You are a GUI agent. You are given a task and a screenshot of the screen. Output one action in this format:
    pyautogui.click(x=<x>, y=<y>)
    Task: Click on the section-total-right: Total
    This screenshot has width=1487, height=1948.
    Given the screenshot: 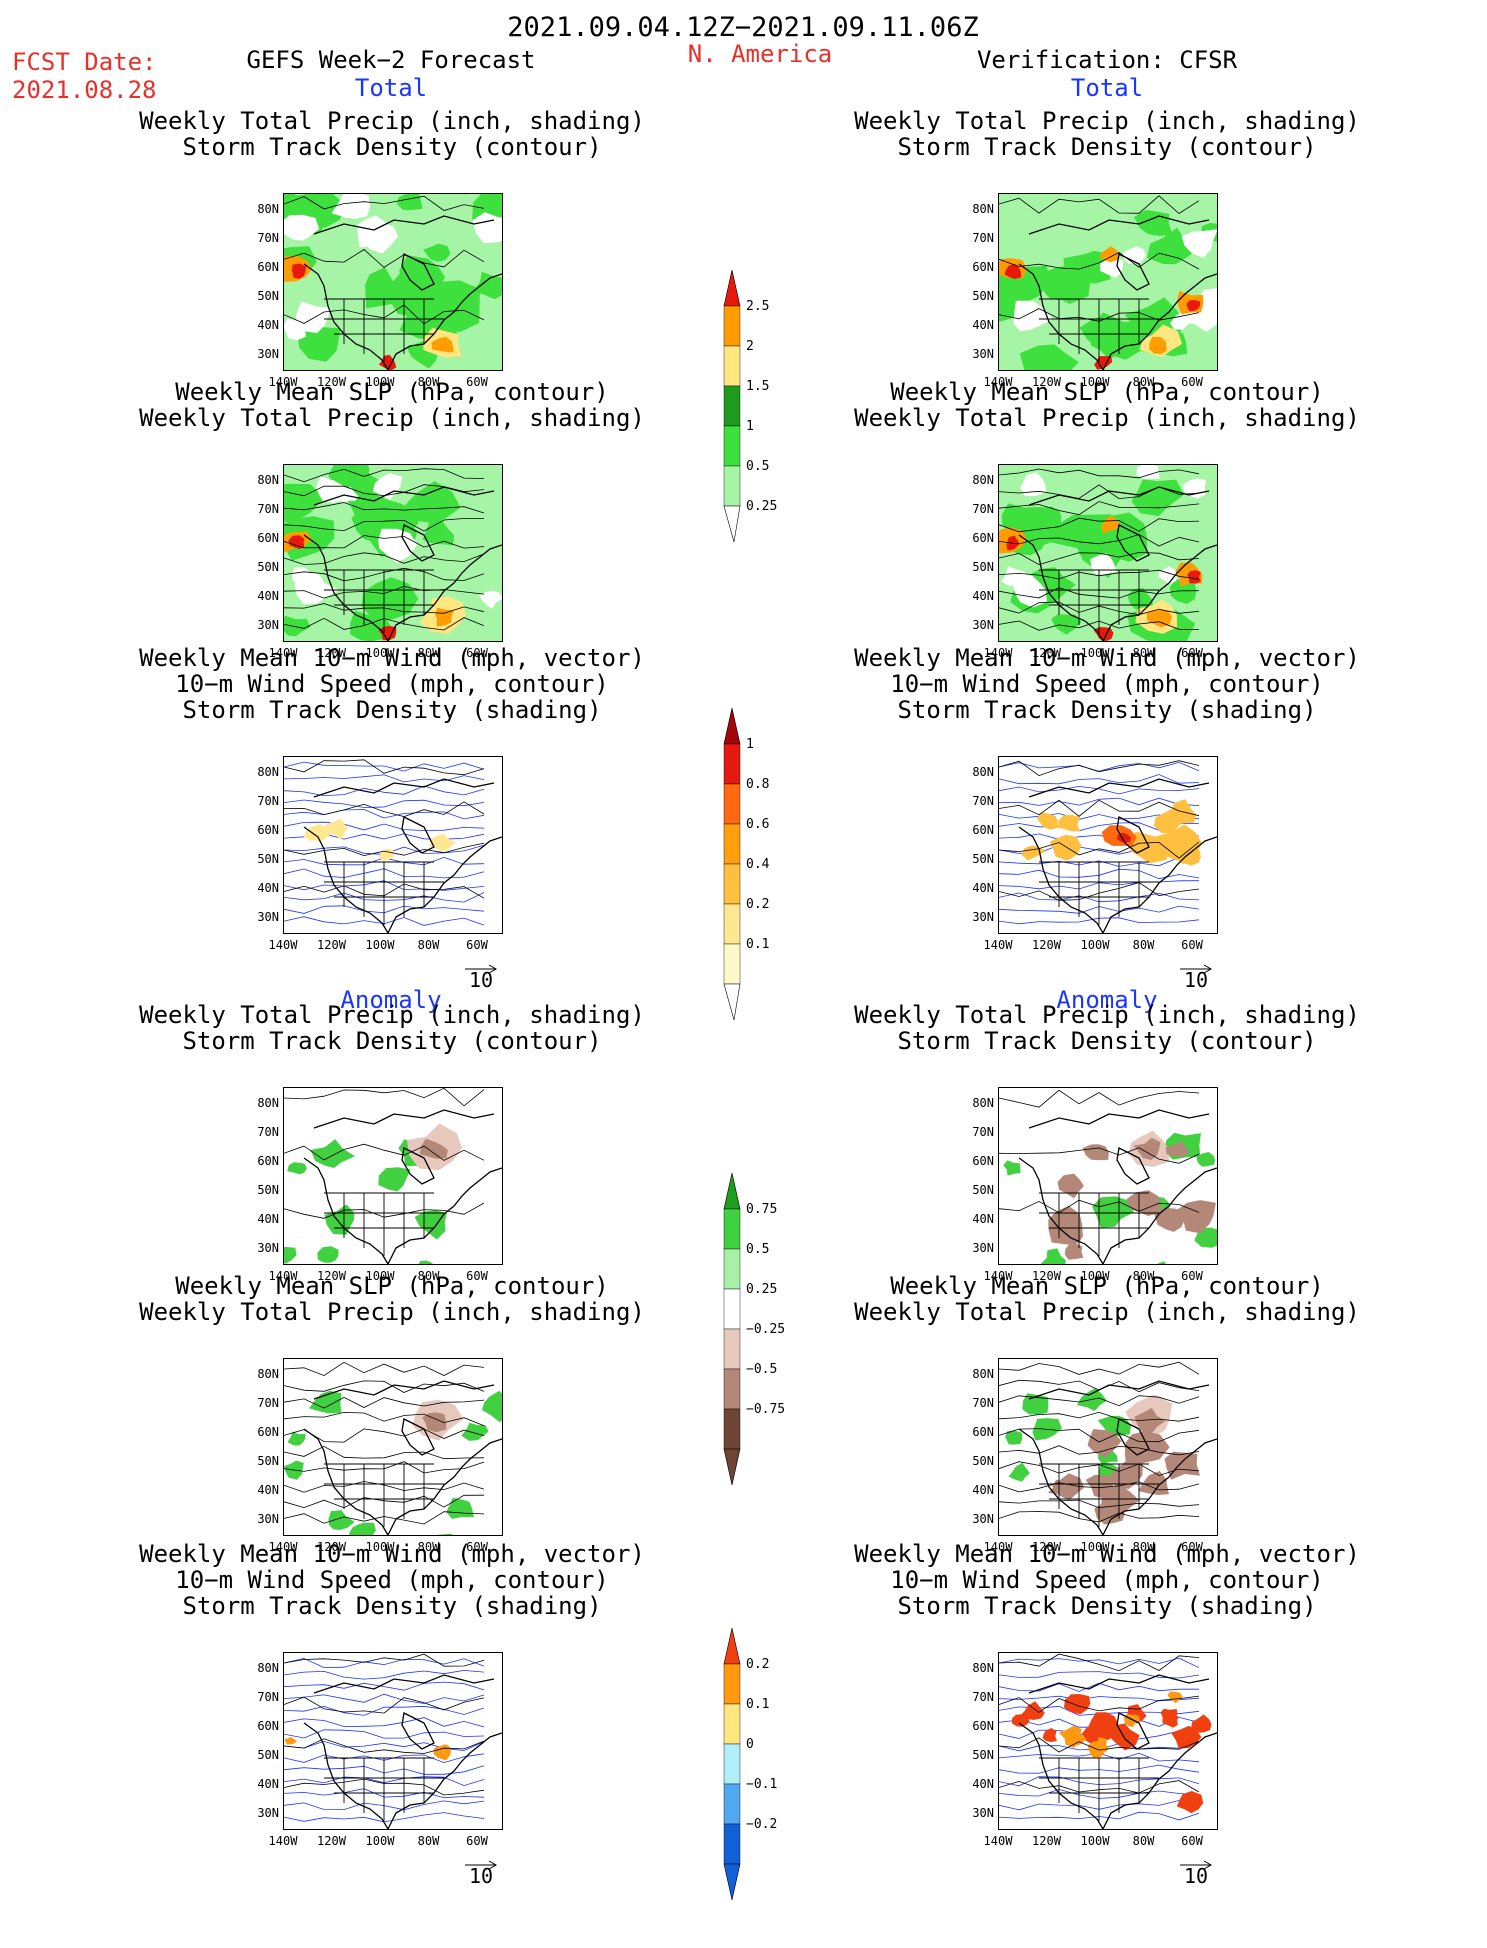 What is the action you would take?
    pyautogui.click(x=1107, y=88)
    